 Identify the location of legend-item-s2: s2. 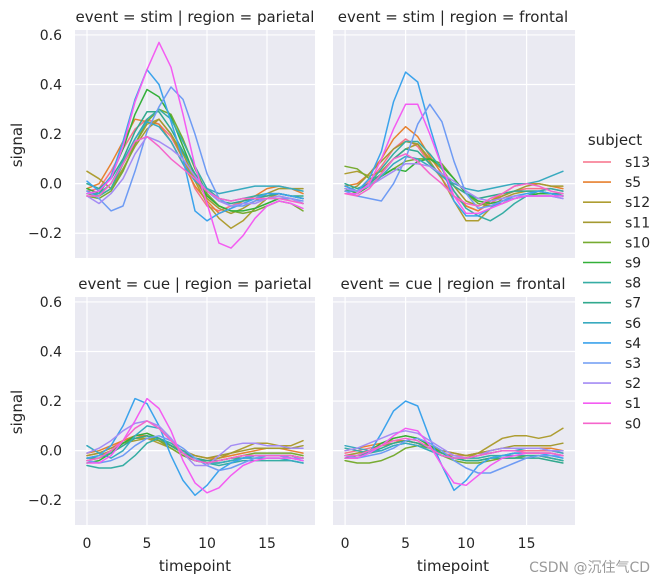
(612, 384).